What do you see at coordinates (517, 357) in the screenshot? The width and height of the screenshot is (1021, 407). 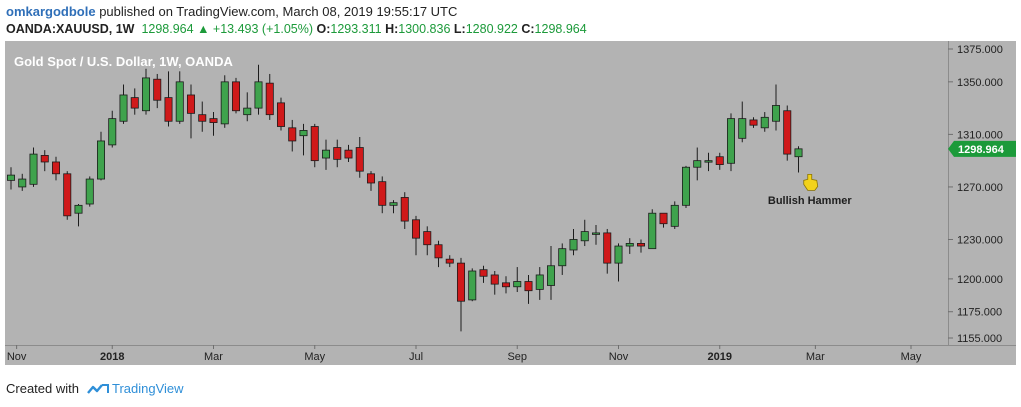 I see `x-tick-label: Sep` at bounding box center [517, 357].